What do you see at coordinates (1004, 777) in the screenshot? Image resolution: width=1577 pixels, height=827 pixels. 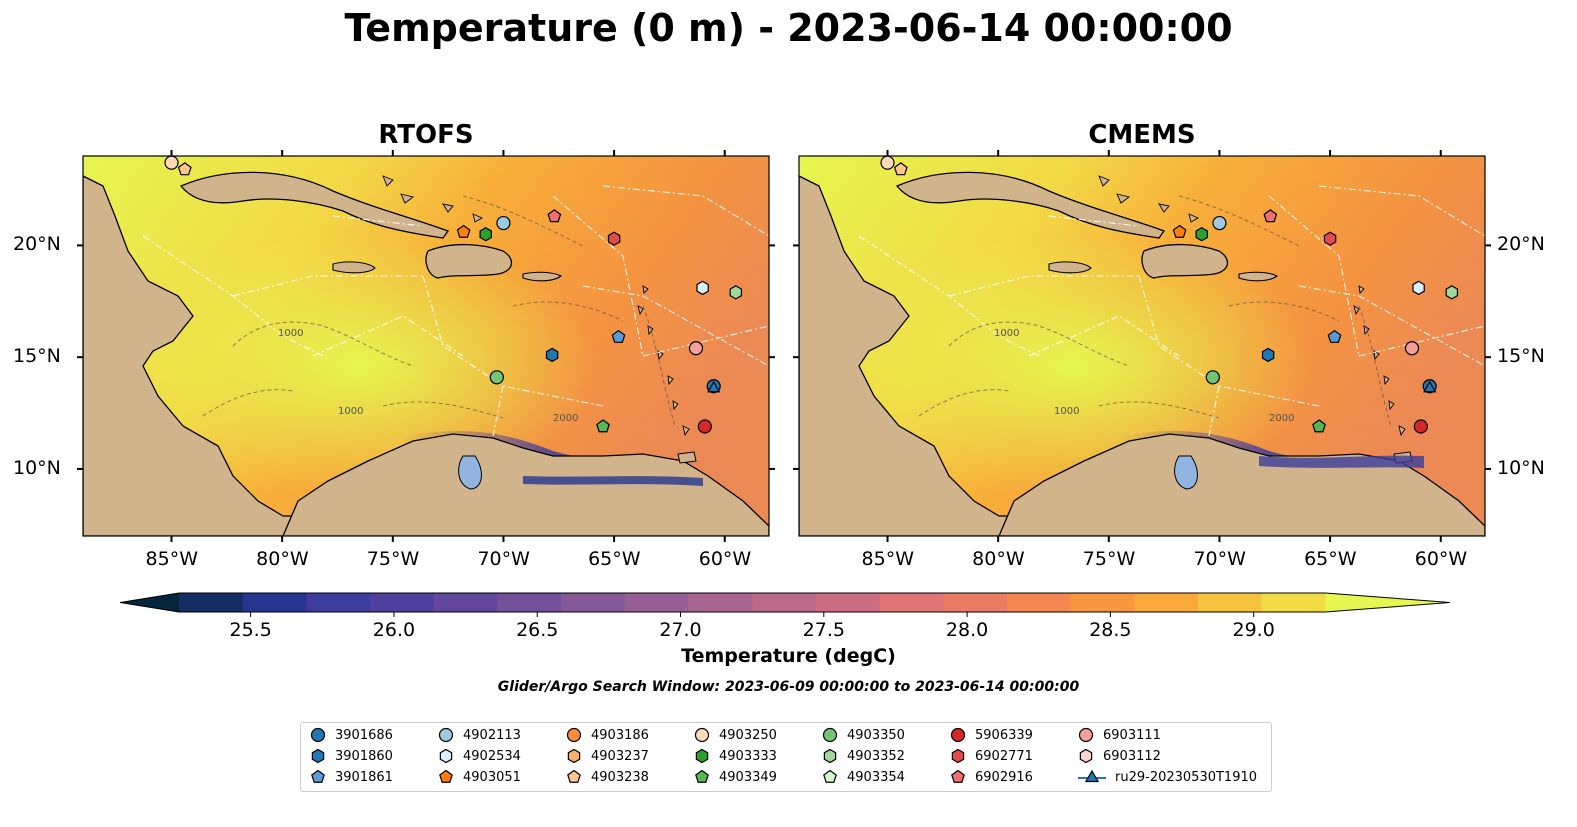 I see `legend-label: 6902916` at bounding box center [1004, 777].